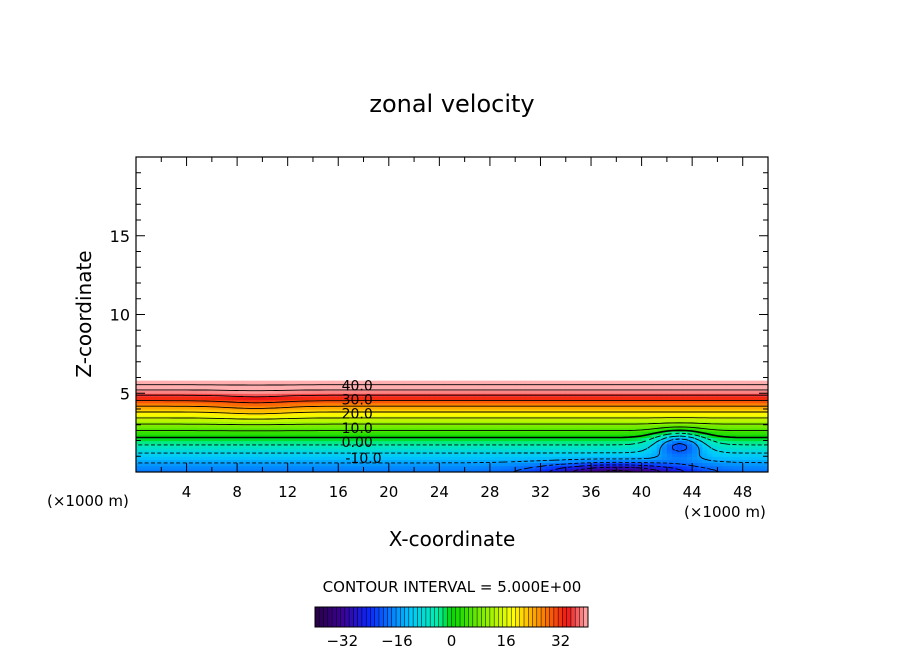 Image resolution: width=904 pixels, height=654 pixels. Describe the element at coordinates (394, 617) in the screenshot. I see `colorbar-cell` at that location.